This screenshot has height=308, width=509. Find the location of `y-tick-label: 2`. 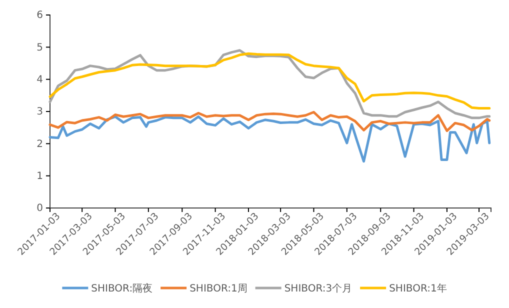

y-tick-label: 2 is located at coordinates (39, 144).